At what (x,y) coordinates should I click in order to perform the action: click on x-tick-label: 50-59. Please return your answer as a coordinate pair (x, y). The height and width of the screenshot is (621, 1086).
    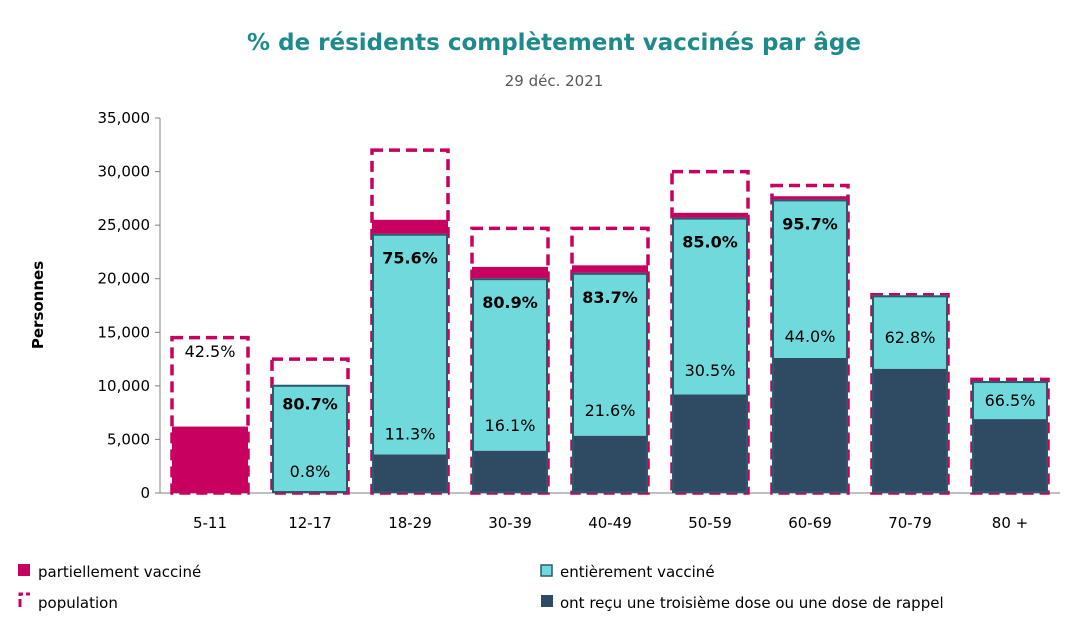
    Looking at the image, I should click on (710, 523).